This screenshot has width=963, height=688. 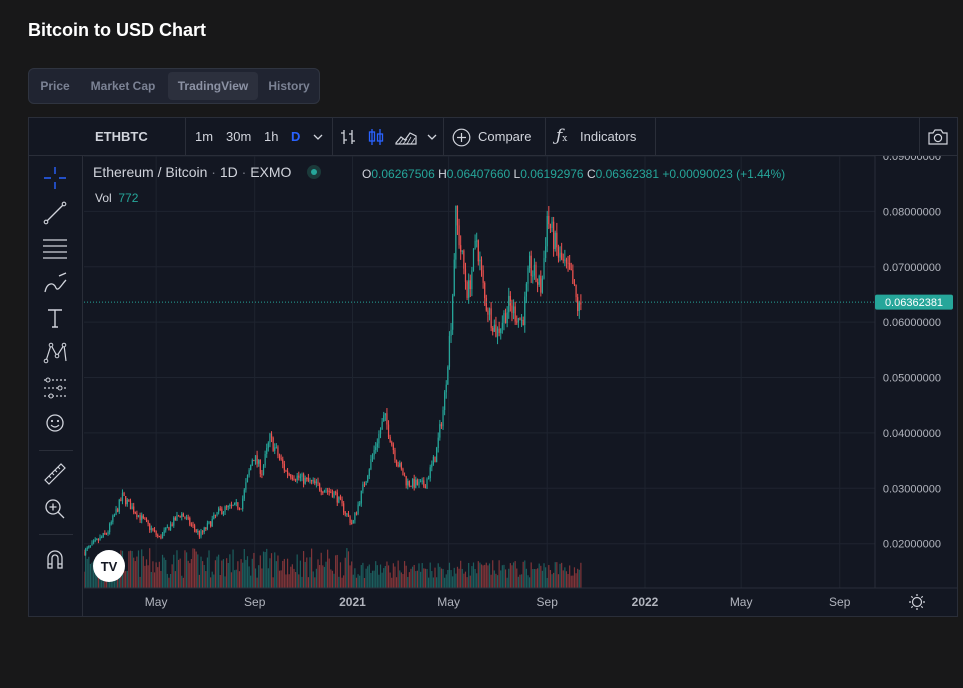 What do you see at coordinates (121, 136) in the screenshot?
I see `symbol-search: ETHBTC` at bounding box center [121, 136].